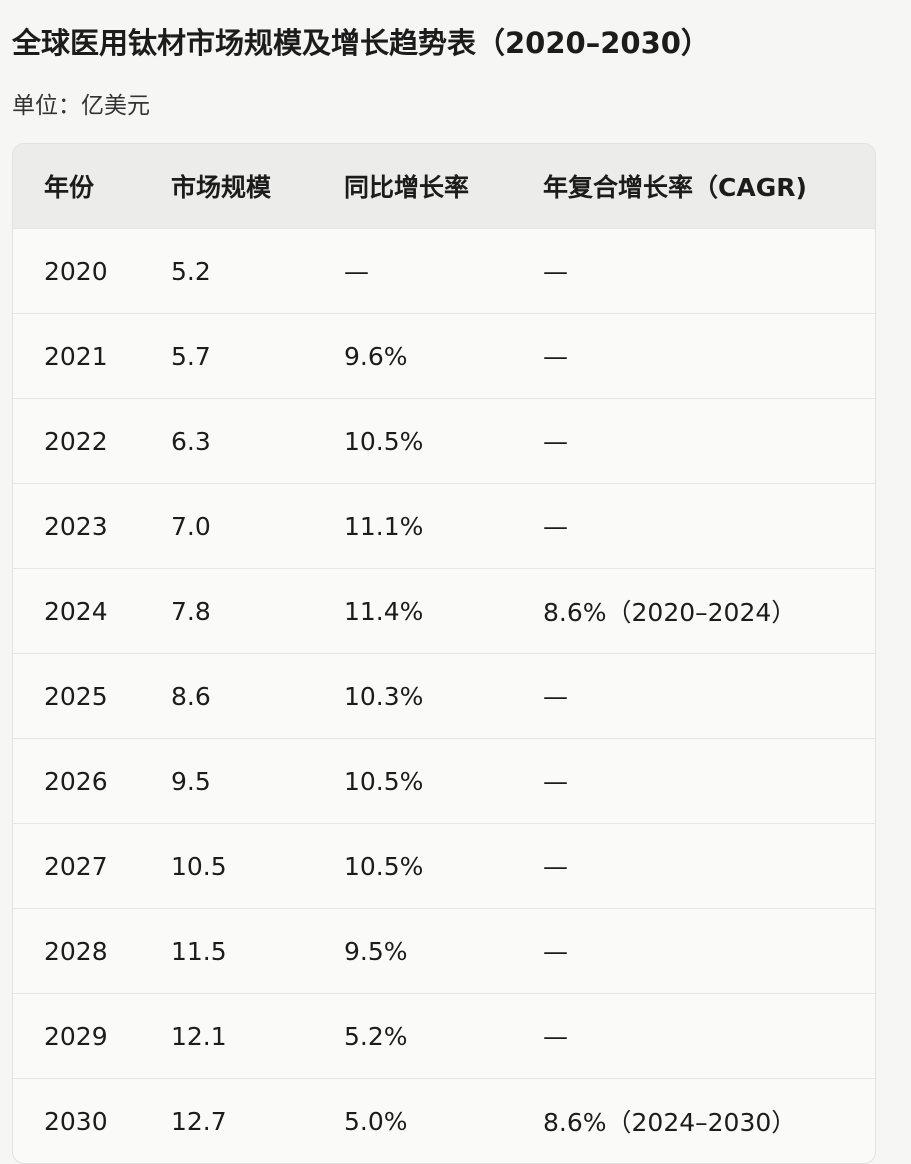 This screenshot has height=1164, width=911. What do you see at coordinates (199, 951) in the screenshot?
I see `table-cell: 11.5` at bounding box center [199, 951].